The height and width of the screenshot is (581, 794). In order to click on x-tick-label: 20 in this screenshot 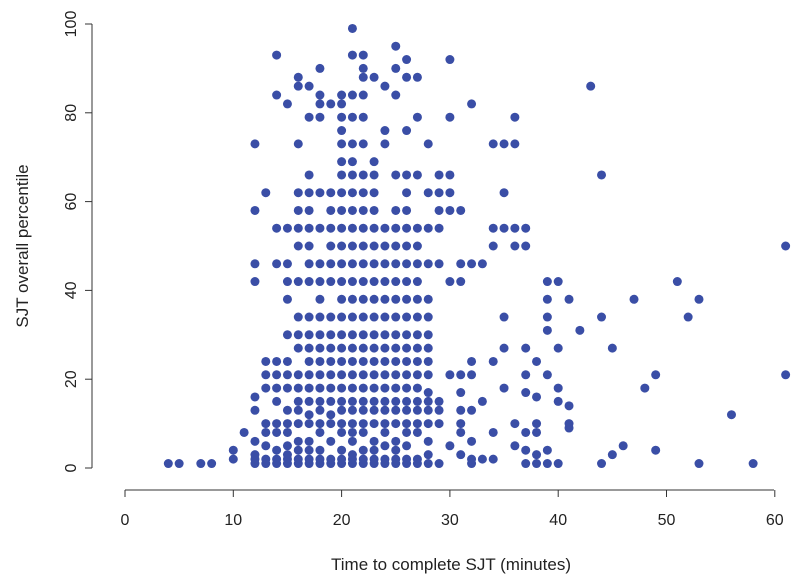, I will do `click(342, 520)`.